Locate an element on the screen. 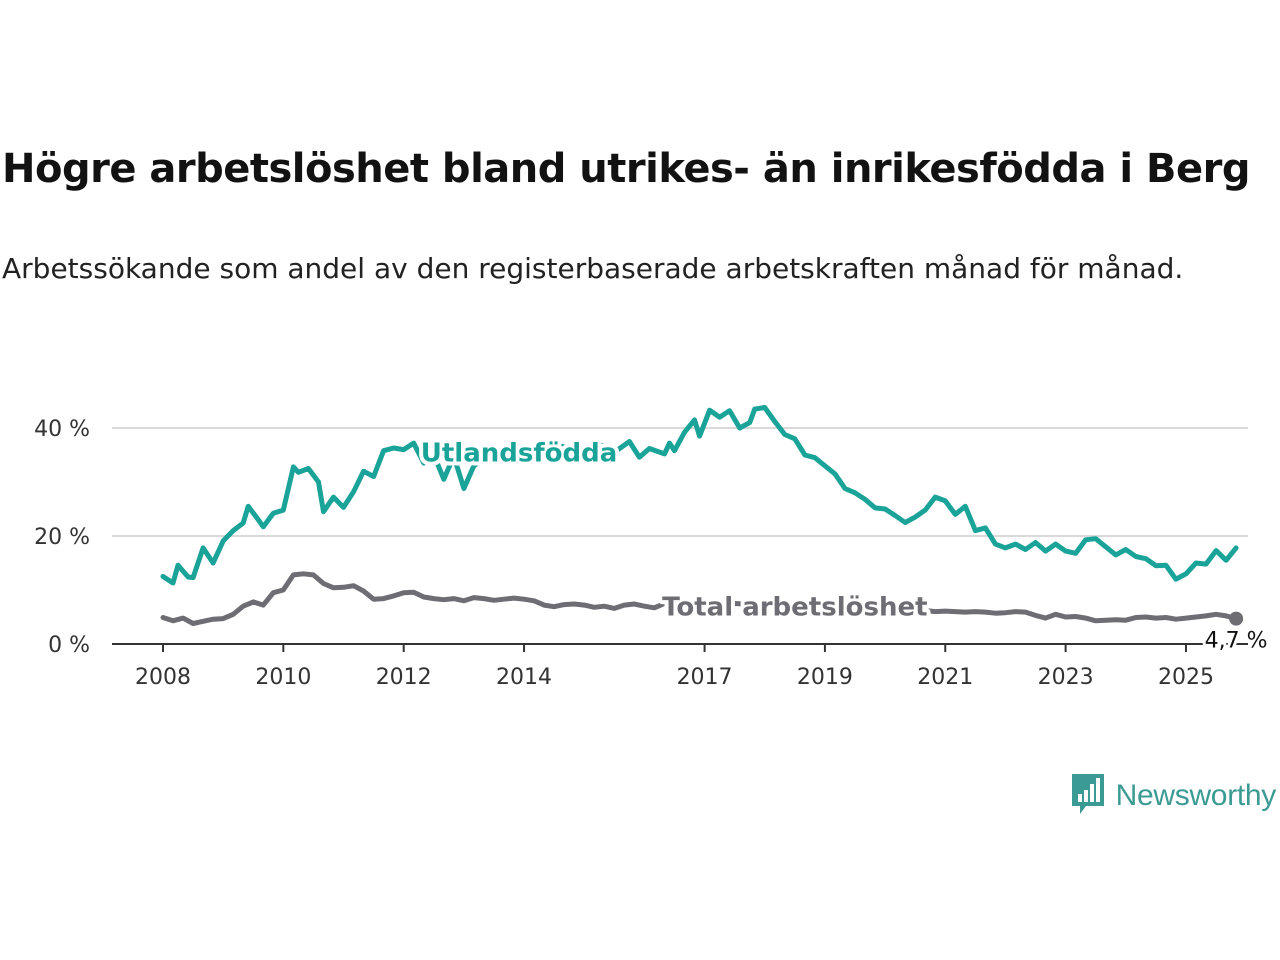 Image resolution: width=1280 pixels, height=960 pixels. x-tick-label: 2008 is located at coordinates (163, 677).